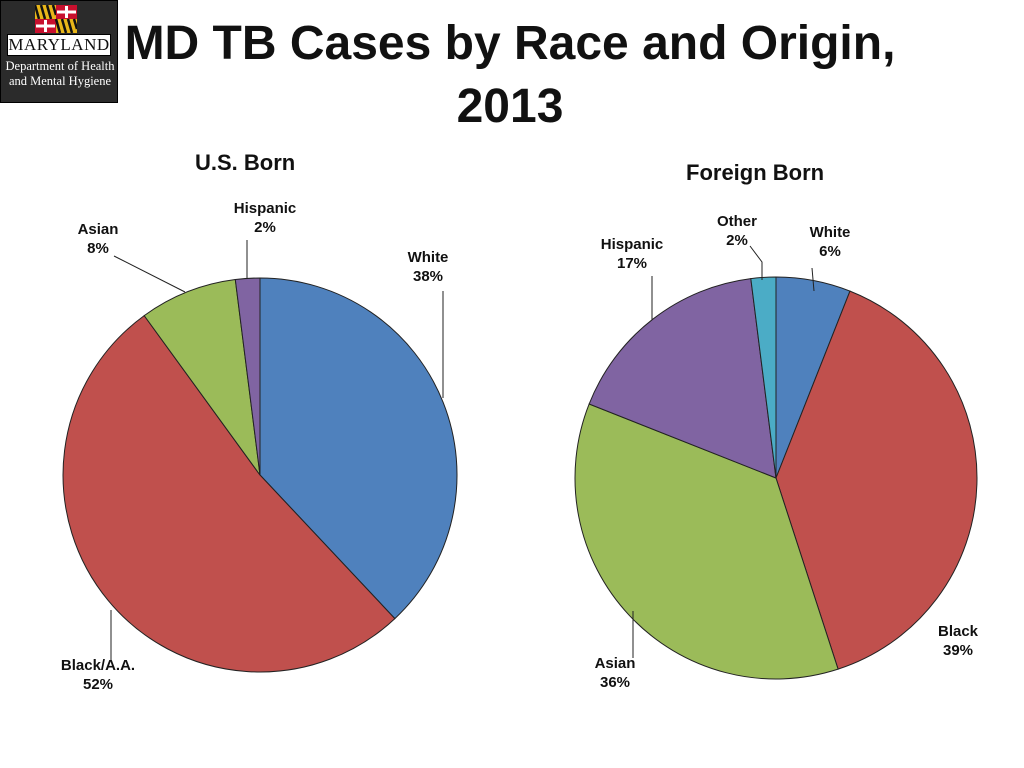 The width and height of the screenshot is (1024, 768). What do you see at coordinates (358, 448) in the screenshot?
I see `pie0-slice-white` at bounding box center [358, 448].